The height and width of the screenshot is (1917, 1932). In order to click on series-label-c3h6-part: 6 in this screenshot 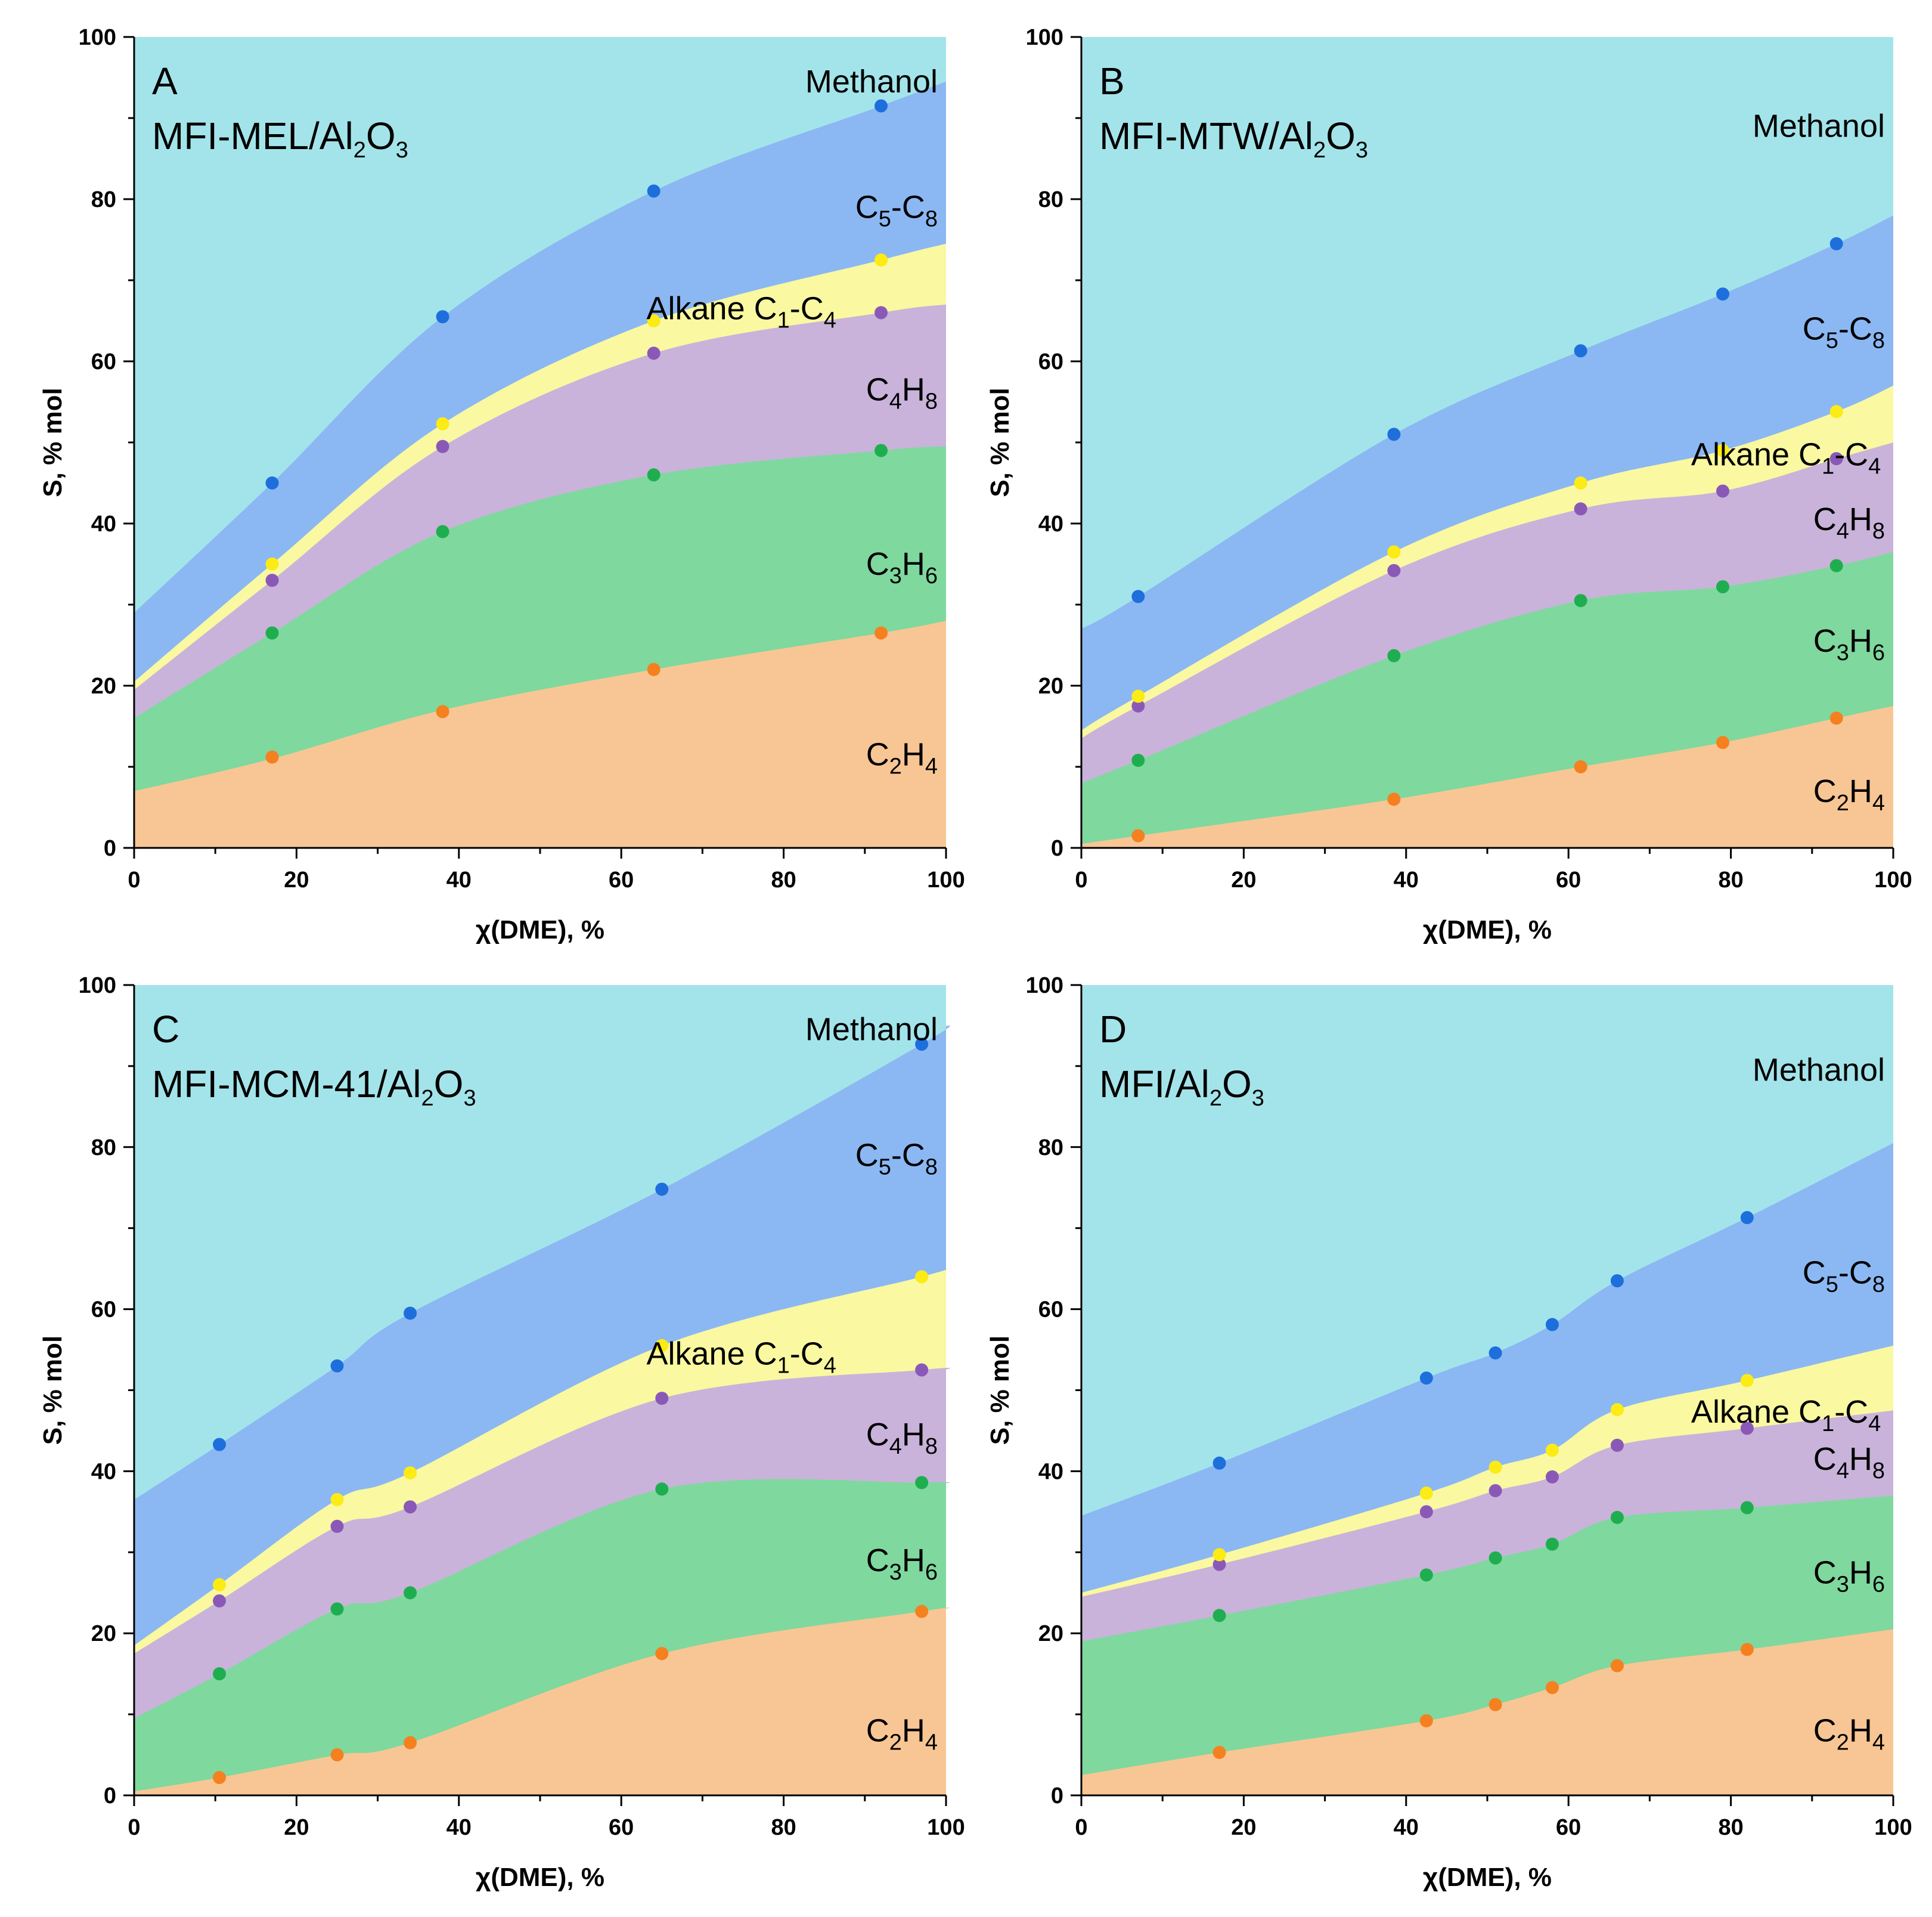, I will do `click(931, 576)`.